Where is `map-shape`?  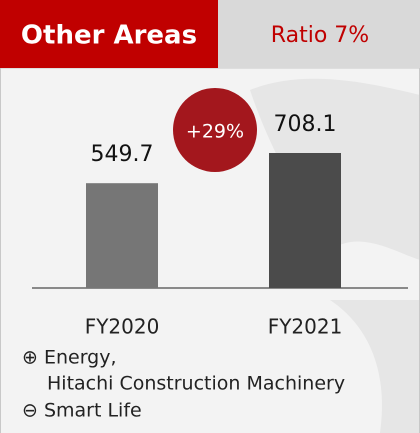
map-shape is located at coordinates (375, 366).